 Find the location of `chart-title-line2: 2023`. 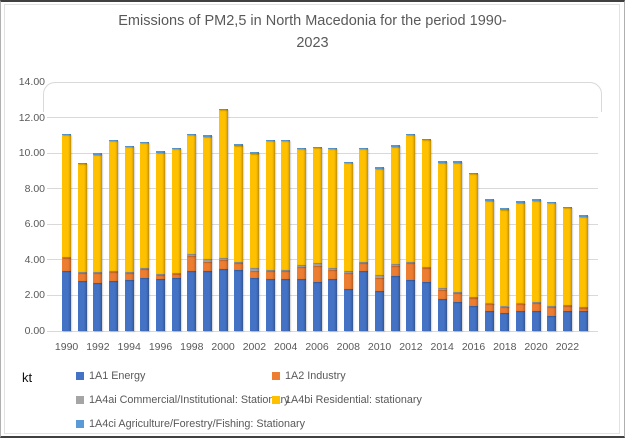

chart-title-line2: 2023 is located at coordinates (312, 43).